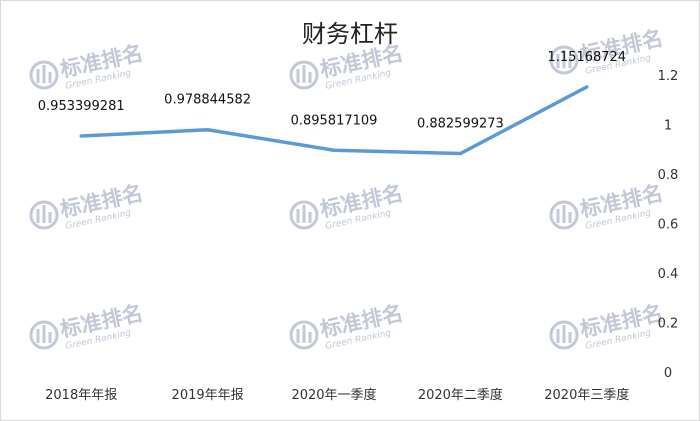 This screenshot has width=700, height=421. I want to click on data-label: 0.953399281, so click(81, 106).